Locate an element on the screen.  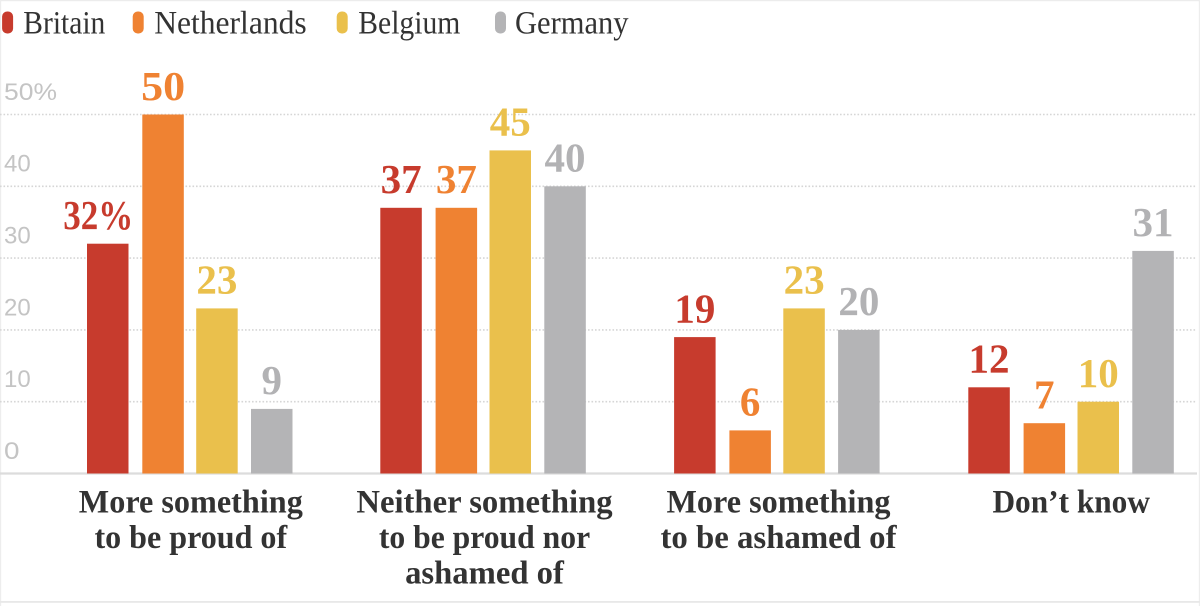
svg-text: 6 is located at coordinates (750, 402).